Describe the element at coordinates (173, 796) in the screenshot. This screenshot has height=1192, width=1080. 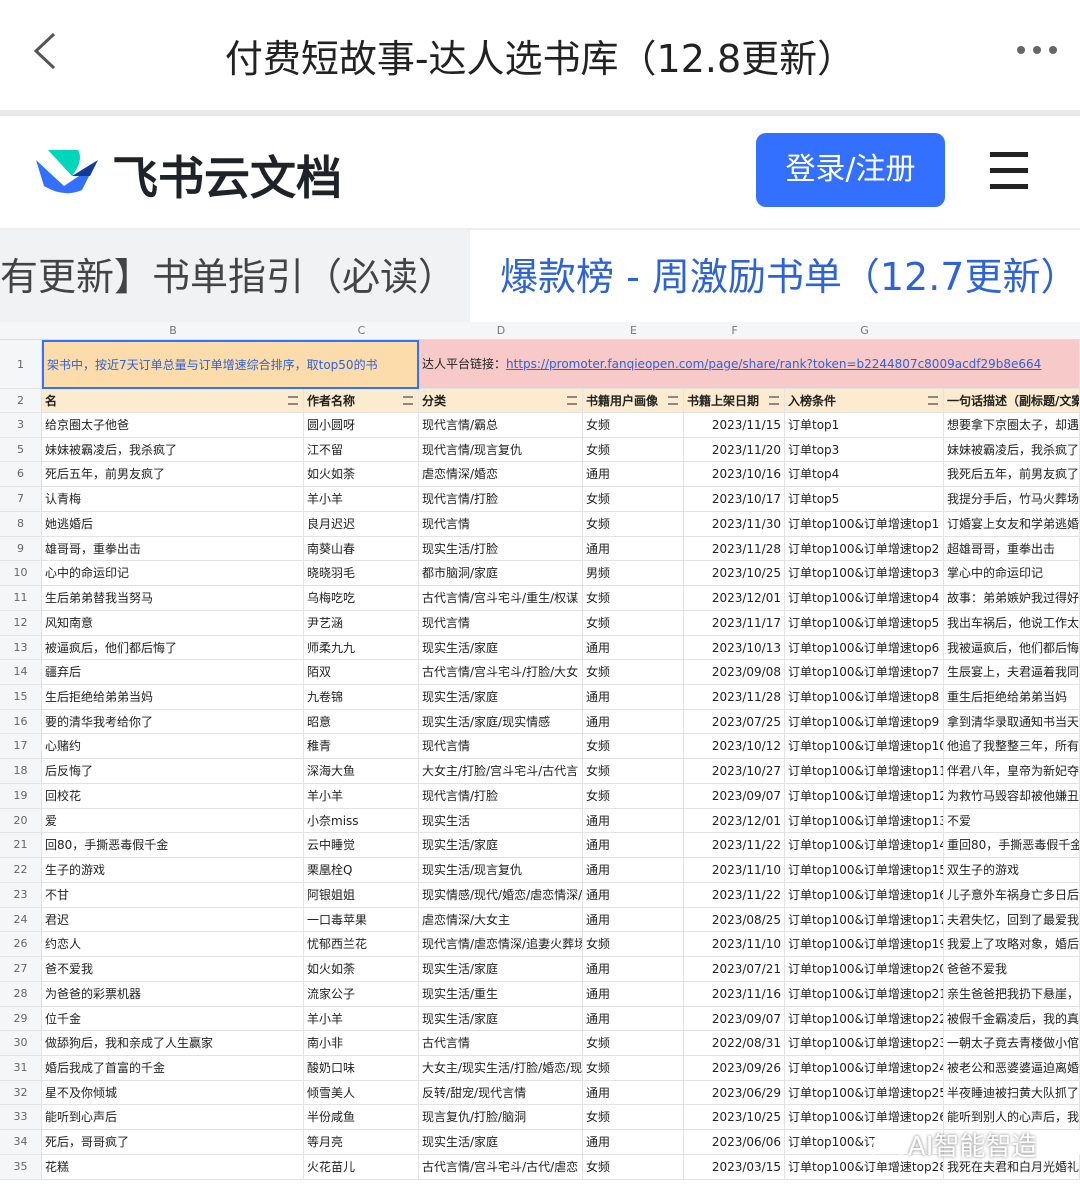
I see `cell: 回校花` at that location.